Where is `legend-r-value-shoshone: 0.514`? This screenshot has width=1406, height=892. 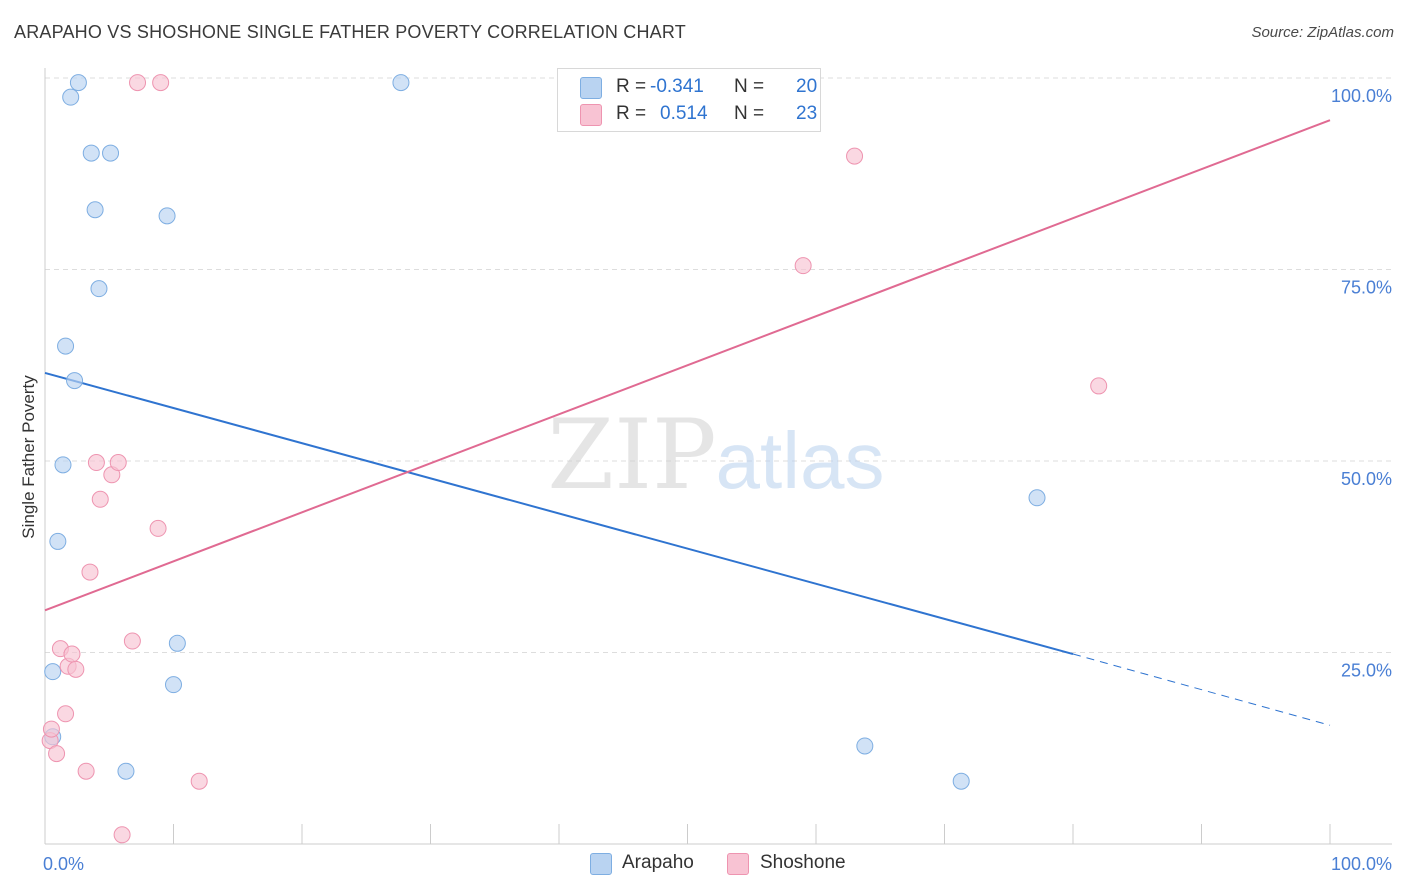 legend-r-value-shoshone: 0.514 is located at coordinates (684, 113).